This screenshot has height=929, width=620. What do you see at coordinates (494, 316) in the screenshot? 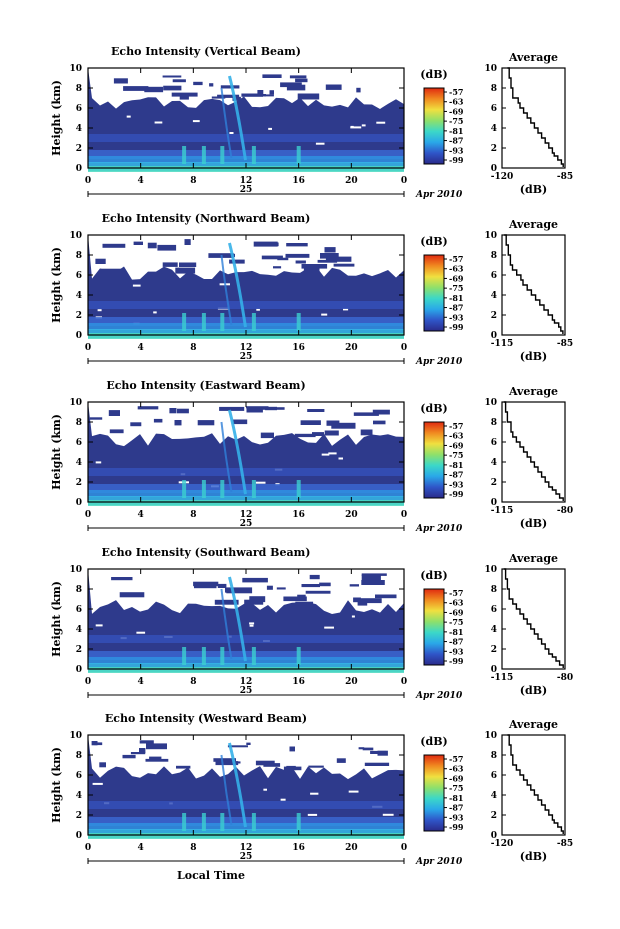
I see `avg-y-tick-label: 2` at bounding box center [494, 316].